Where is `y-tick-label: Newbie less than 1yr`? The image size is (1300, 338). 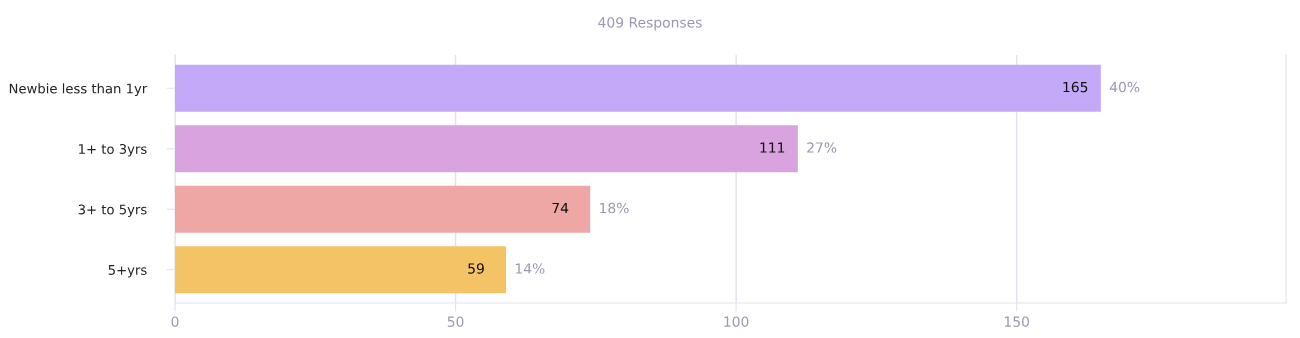
y-tick-label: Newbie less than 1yr is located at coordinates (78, 90).